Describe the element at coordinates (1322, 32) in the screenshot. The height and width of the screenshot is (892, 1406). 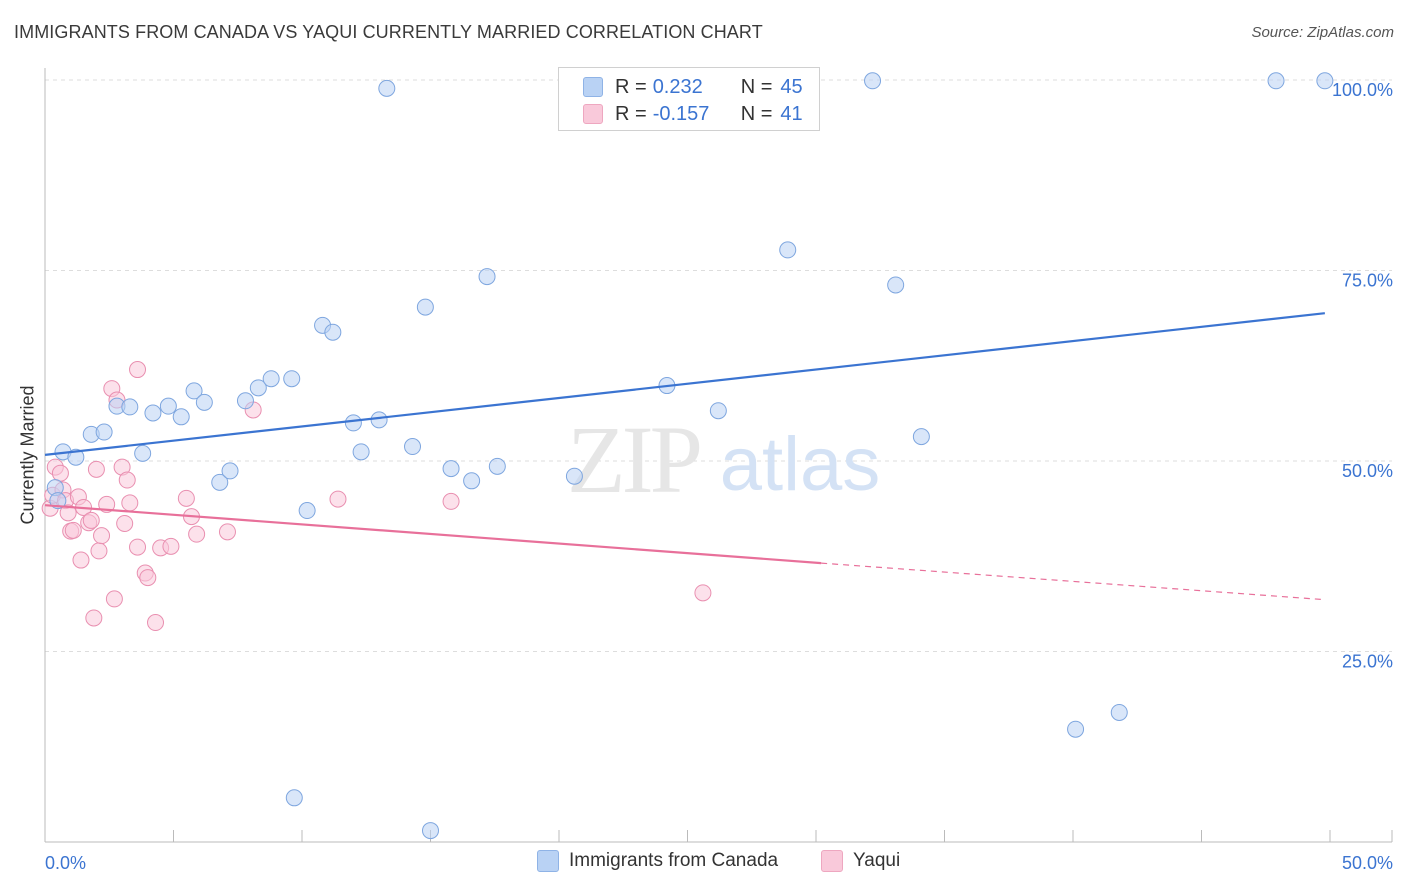
I see `source-label: Source: ZipAtlas.com` at that location.